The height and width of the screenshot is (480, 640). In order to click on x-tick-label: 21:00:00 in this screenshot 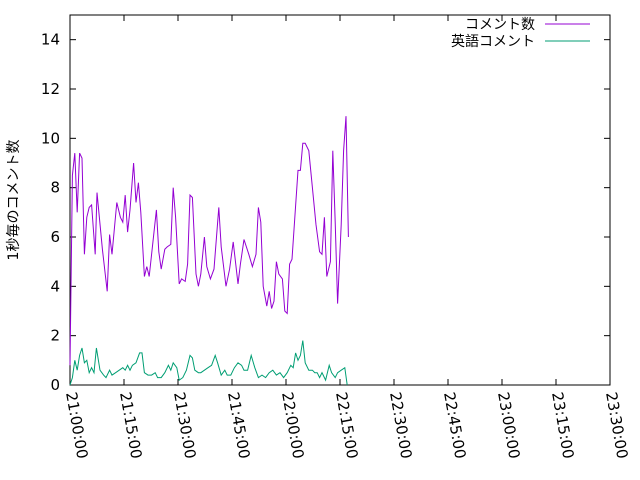, I will do `click(76, 425)`.